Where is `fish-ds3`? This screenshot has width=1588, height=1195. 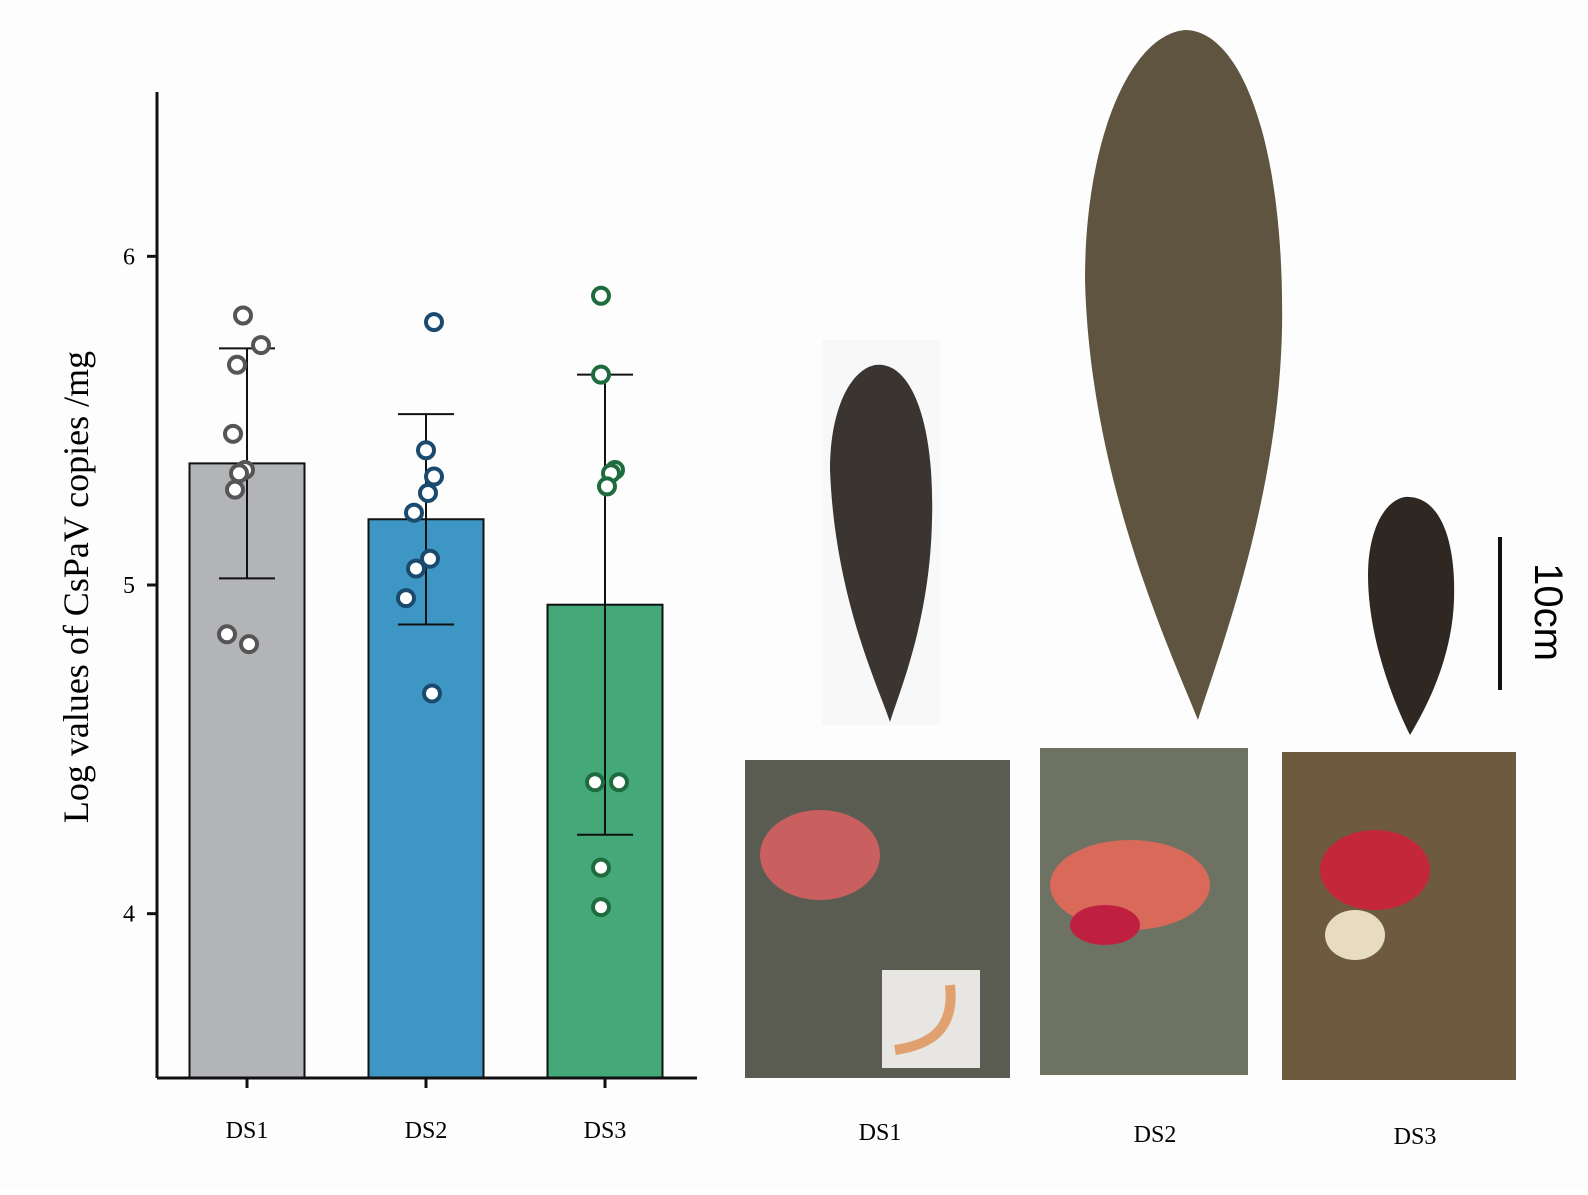
fish-ds3 is located at coordinates (1411, 615).